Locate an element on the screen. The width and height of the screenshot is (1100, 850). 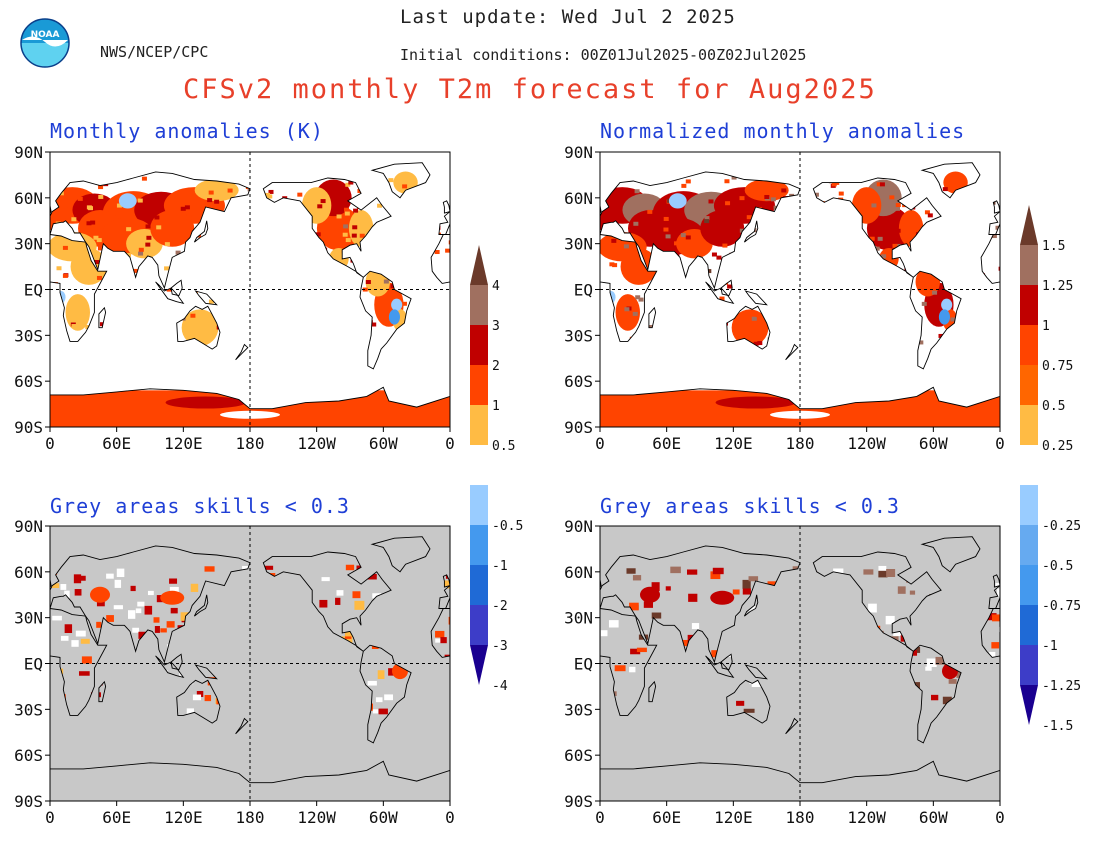
landmass-africa-west is located at coordinates (440, 288).